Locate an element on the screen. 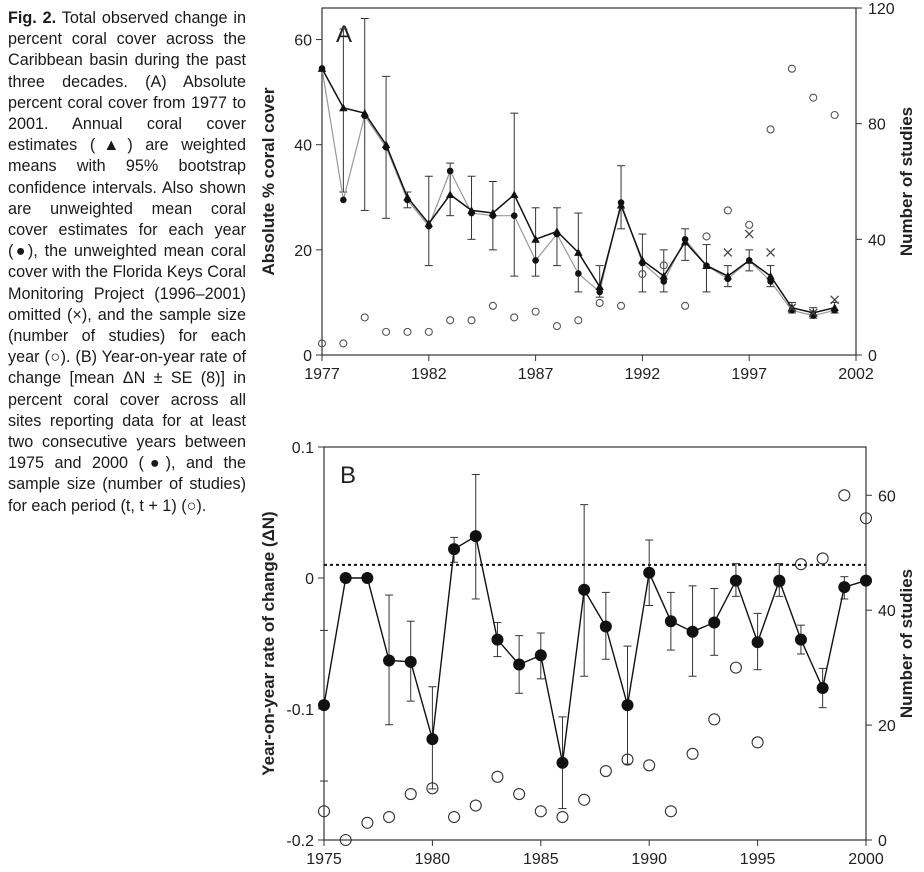 Image resolution: width=924 pixels, height=872 pixels. panel-a-y-tick-label: 0 is located at coordinates (307, 356).